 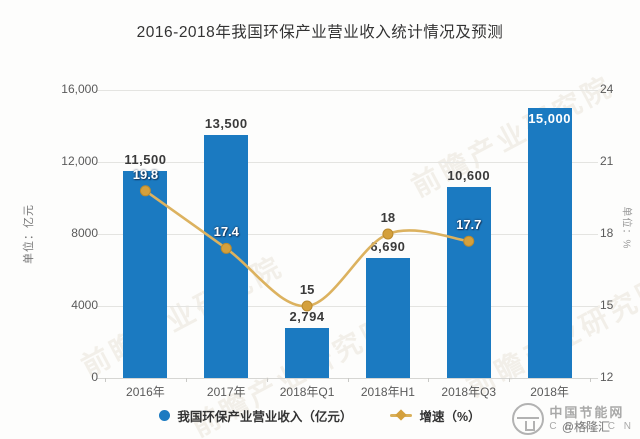 I want to click on y-axis-tick-left: 4000, so click(x=84, y=305).